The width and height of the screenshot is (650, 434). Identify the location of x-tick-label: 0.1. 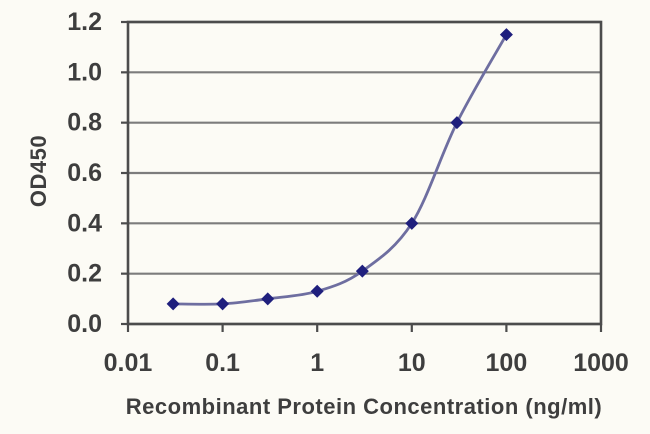
(222, 363).